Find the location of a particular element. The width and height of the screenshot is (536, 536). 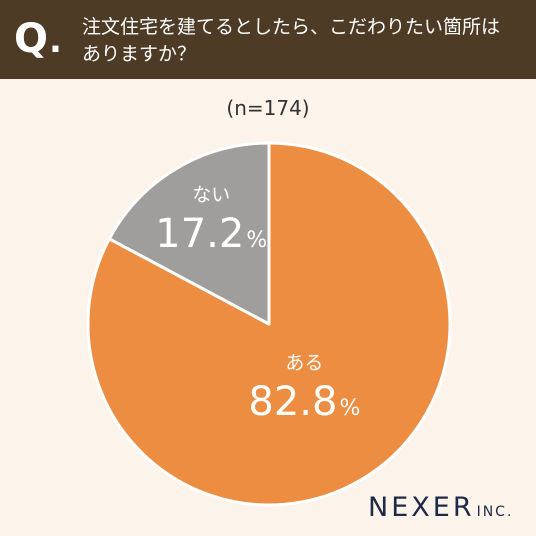

logo-suffix: INC. is located at coordinates (495, 512).